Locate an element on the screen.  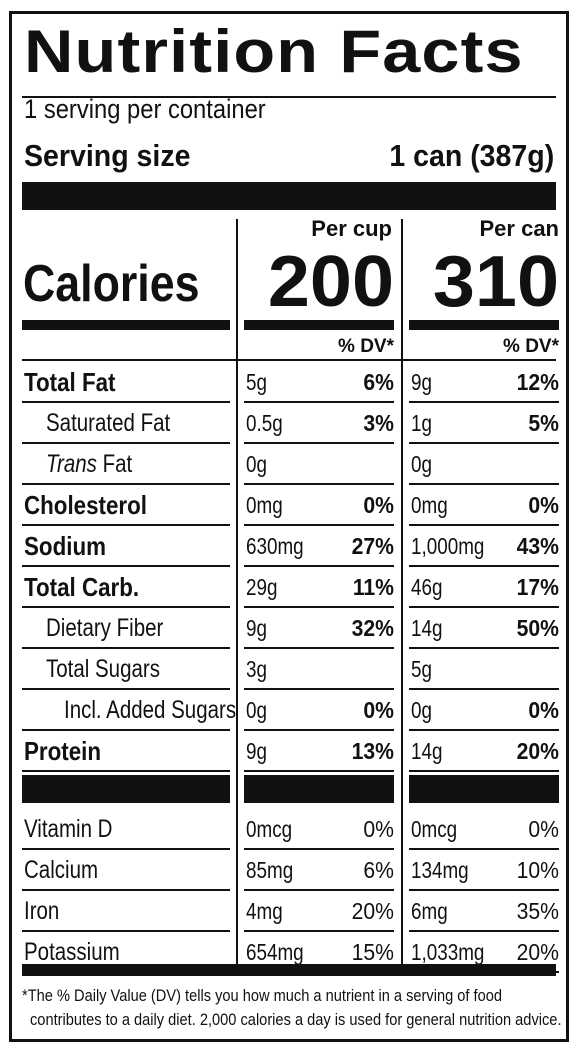
per-cup-amount: 9g is located at coordinates (256, 628).